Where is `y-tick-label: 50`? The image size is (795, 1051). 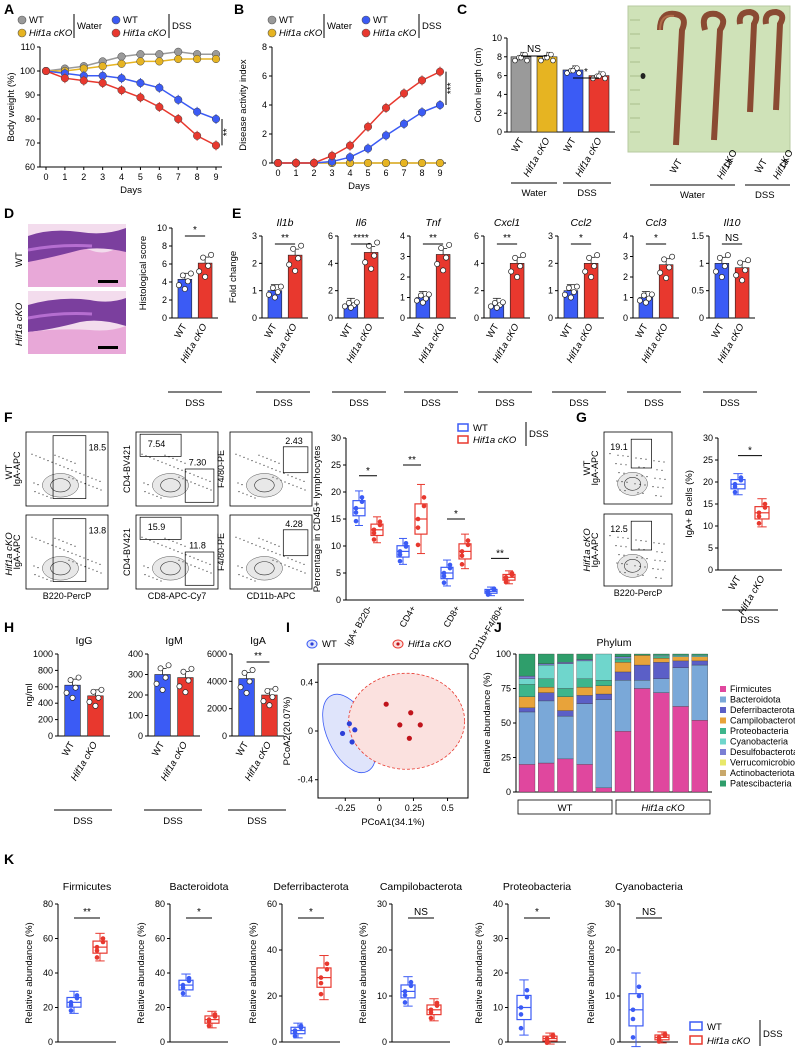
y-tick-label: 50 is located at coordinates (506, 723).